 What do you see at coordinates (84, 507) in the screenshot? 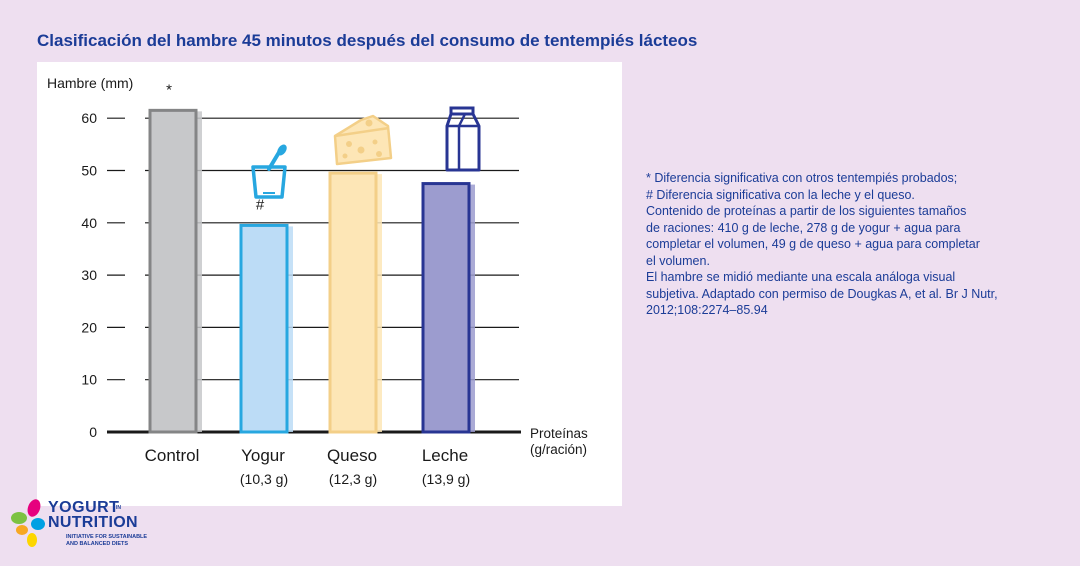
I see `logo-word-yogurt: YOGURT` at bounding box center [84, 507].